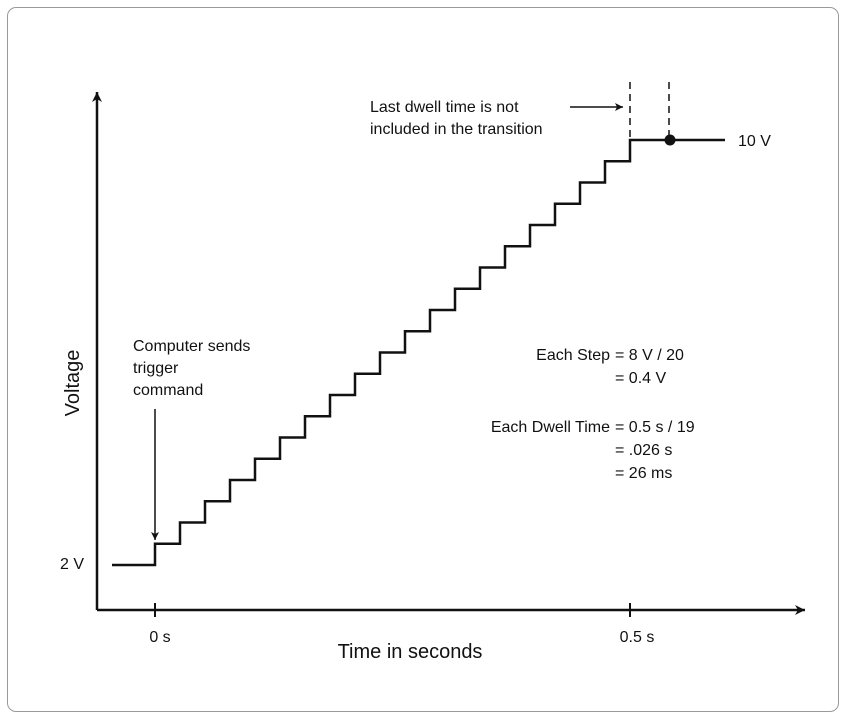 The width and height of the screenshot is (847, 721). I want to click on step-calc-line-2: = 0.4 V, so click(640, 378).